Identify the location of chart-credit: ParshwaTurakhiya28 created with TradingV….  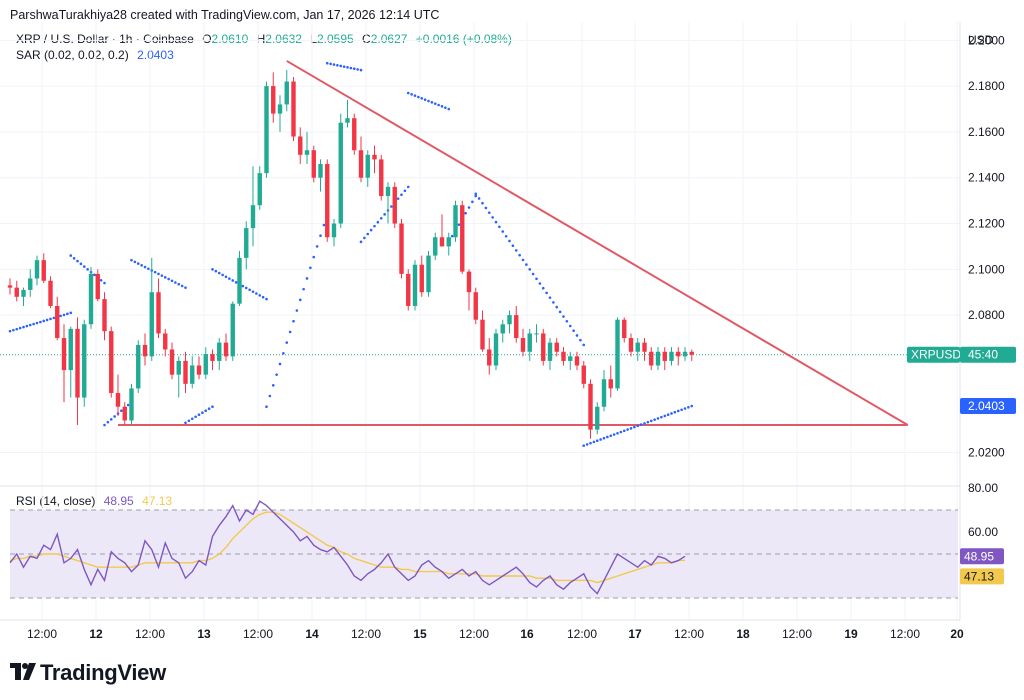
(225, 15).